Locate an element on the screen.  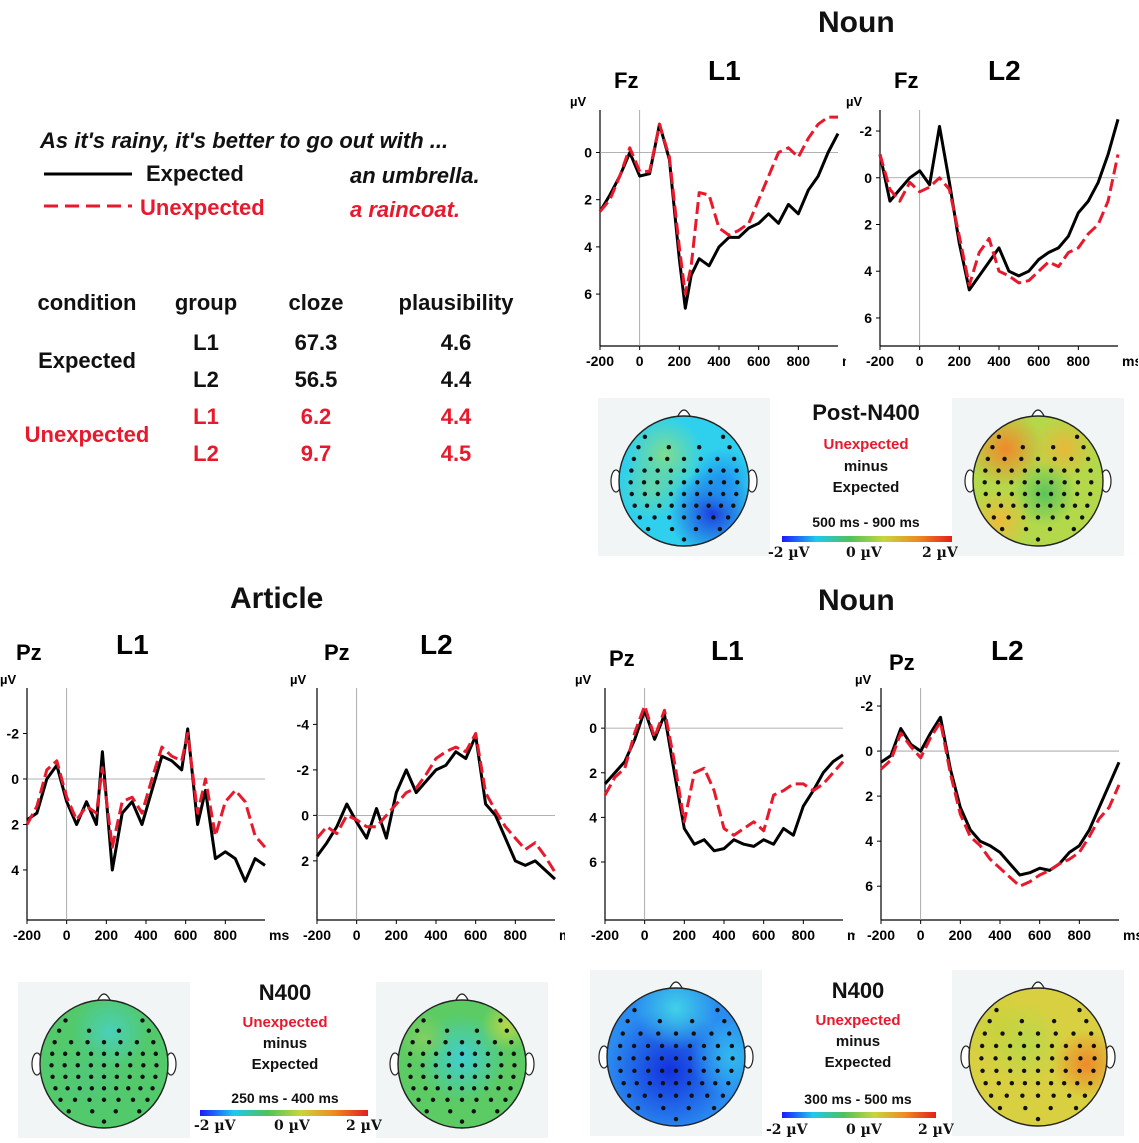
col-cloze: cloze is located at coordinates (316, 302).